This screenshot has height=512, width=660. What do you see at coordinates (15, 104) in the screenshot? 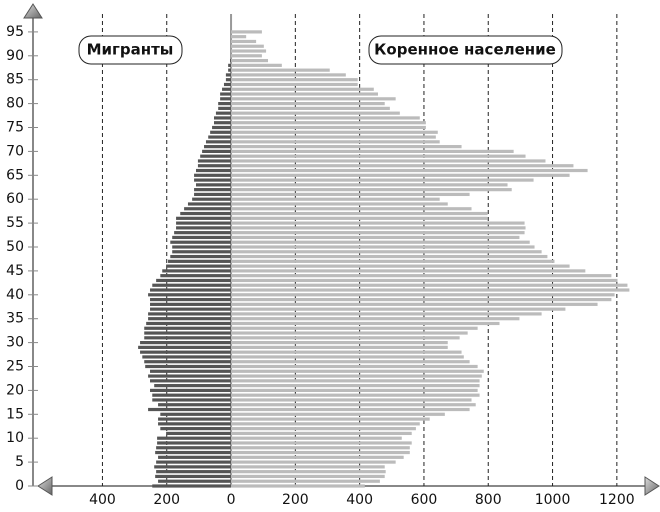
I see `y-tick-label: 80` at bounding box center [15, 104].